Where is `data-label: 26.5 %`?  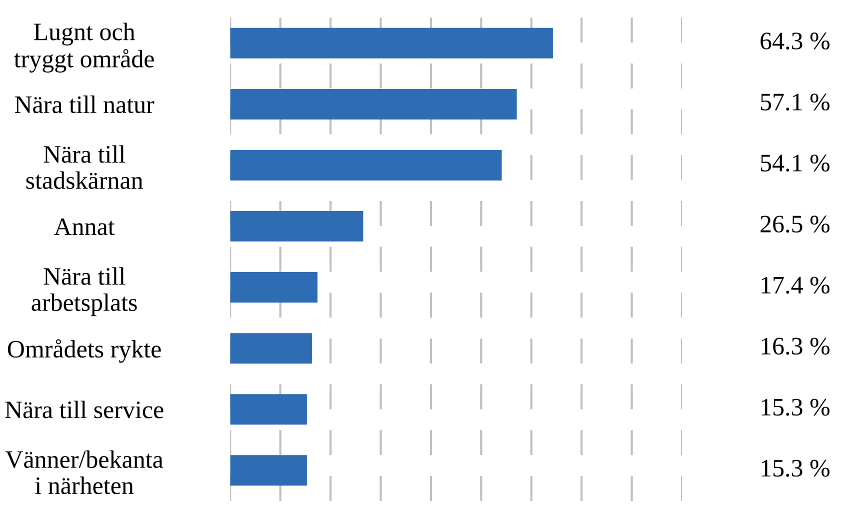 data-label: 26.5 % is located at coordinates (795, 224).